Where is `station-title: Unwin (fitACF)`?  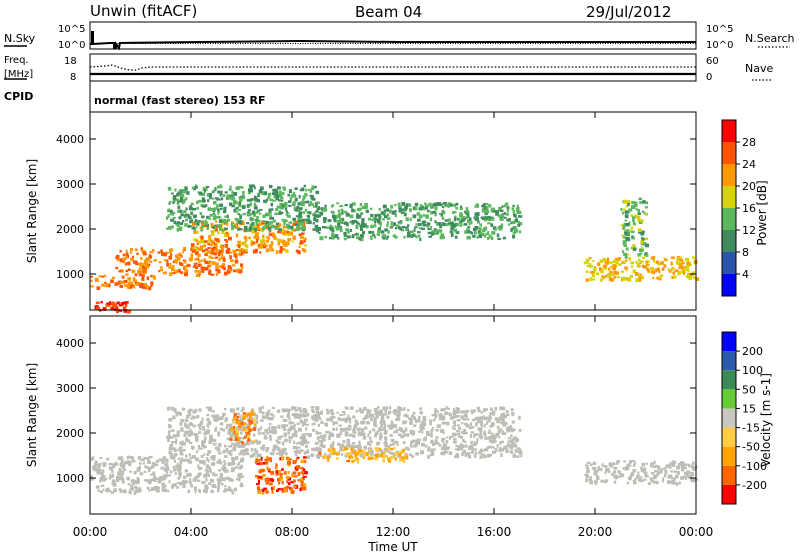
station-title: Unwin (fitACF) is located at coordinates (143, 11).